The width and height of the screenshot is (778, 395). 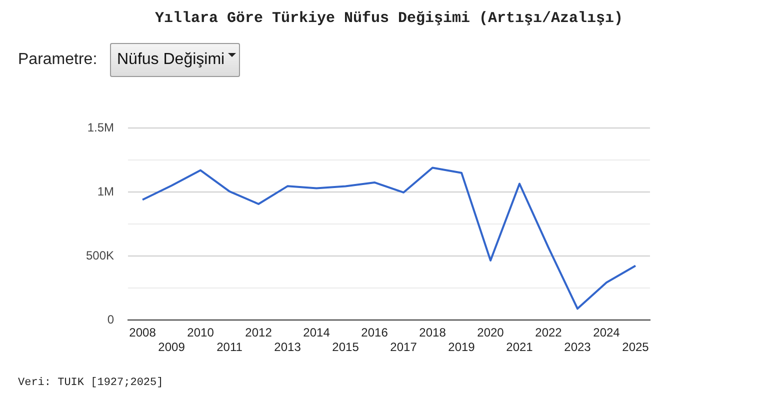 I want to click on x-tick-label: 2014, so click(x=316, y=333).